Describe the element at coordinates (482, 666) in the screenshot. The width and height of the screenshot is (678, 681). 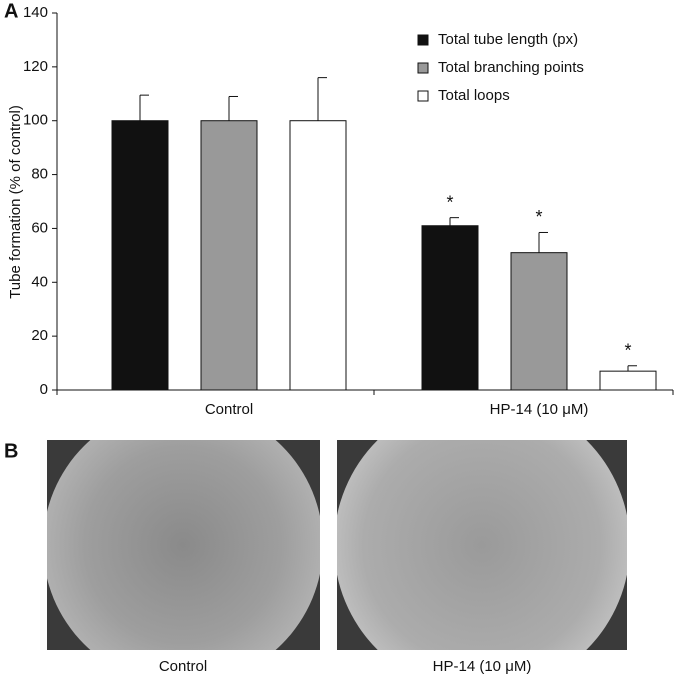
I see `image-caption: HP-14 (10 μM)` at that location.